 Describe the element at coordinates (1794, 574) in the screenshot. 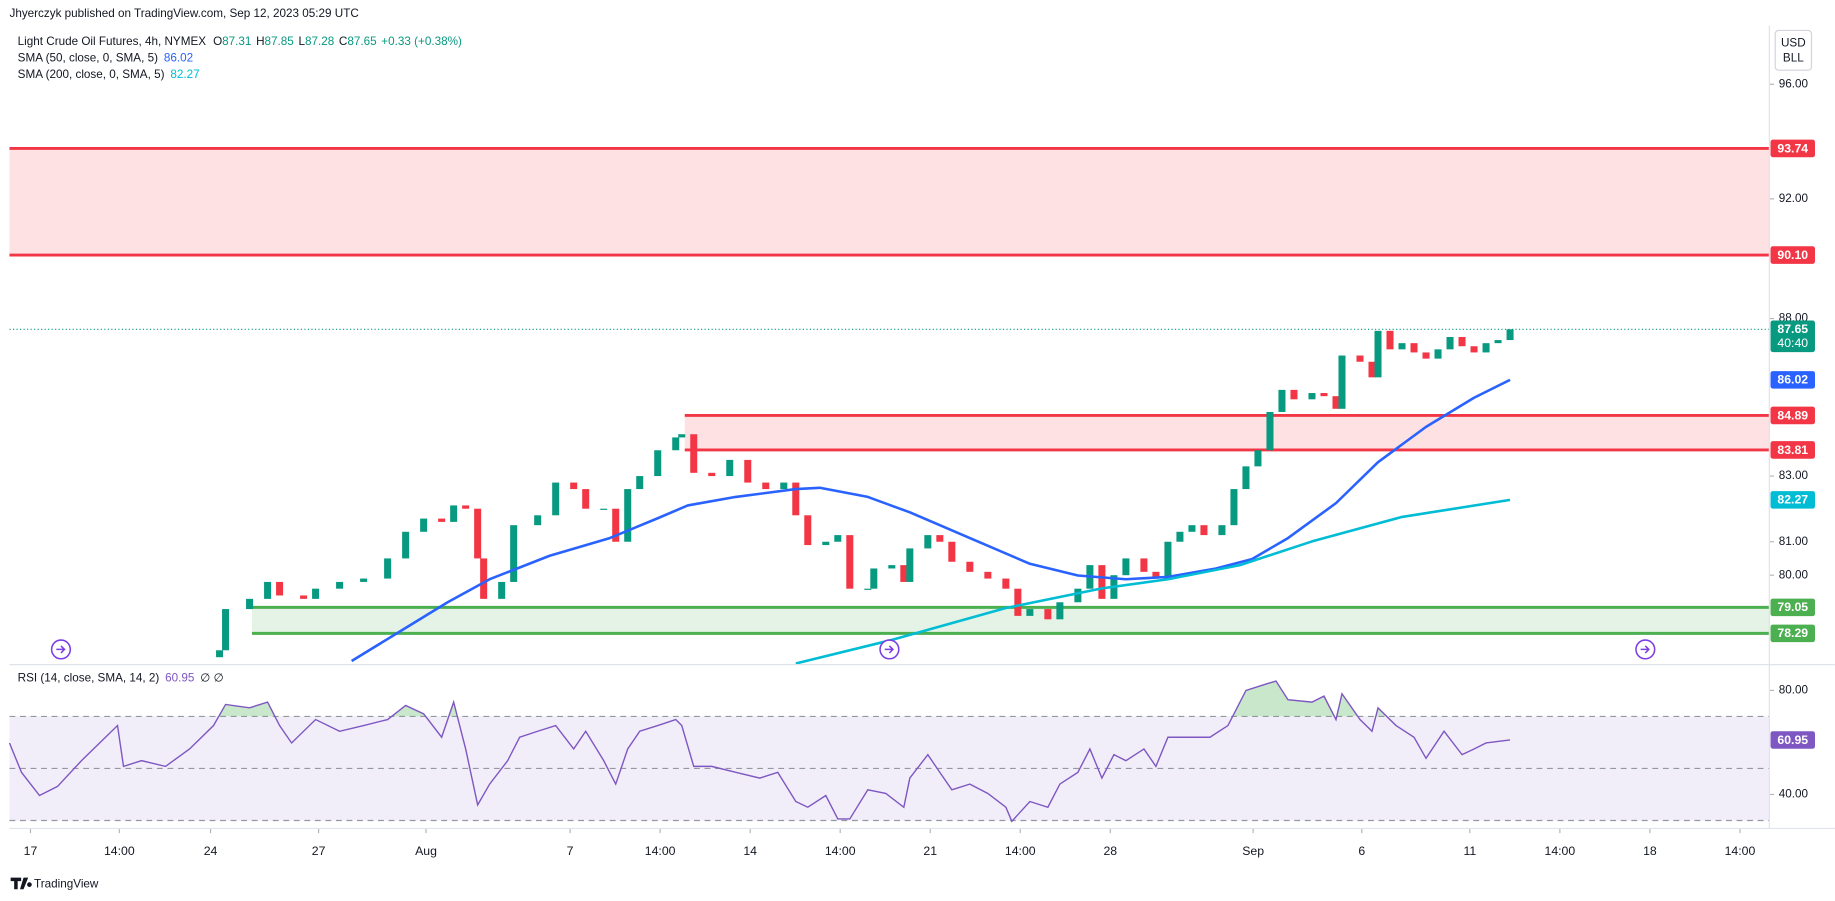

I see `y-tick-label: 80.00` at that location.